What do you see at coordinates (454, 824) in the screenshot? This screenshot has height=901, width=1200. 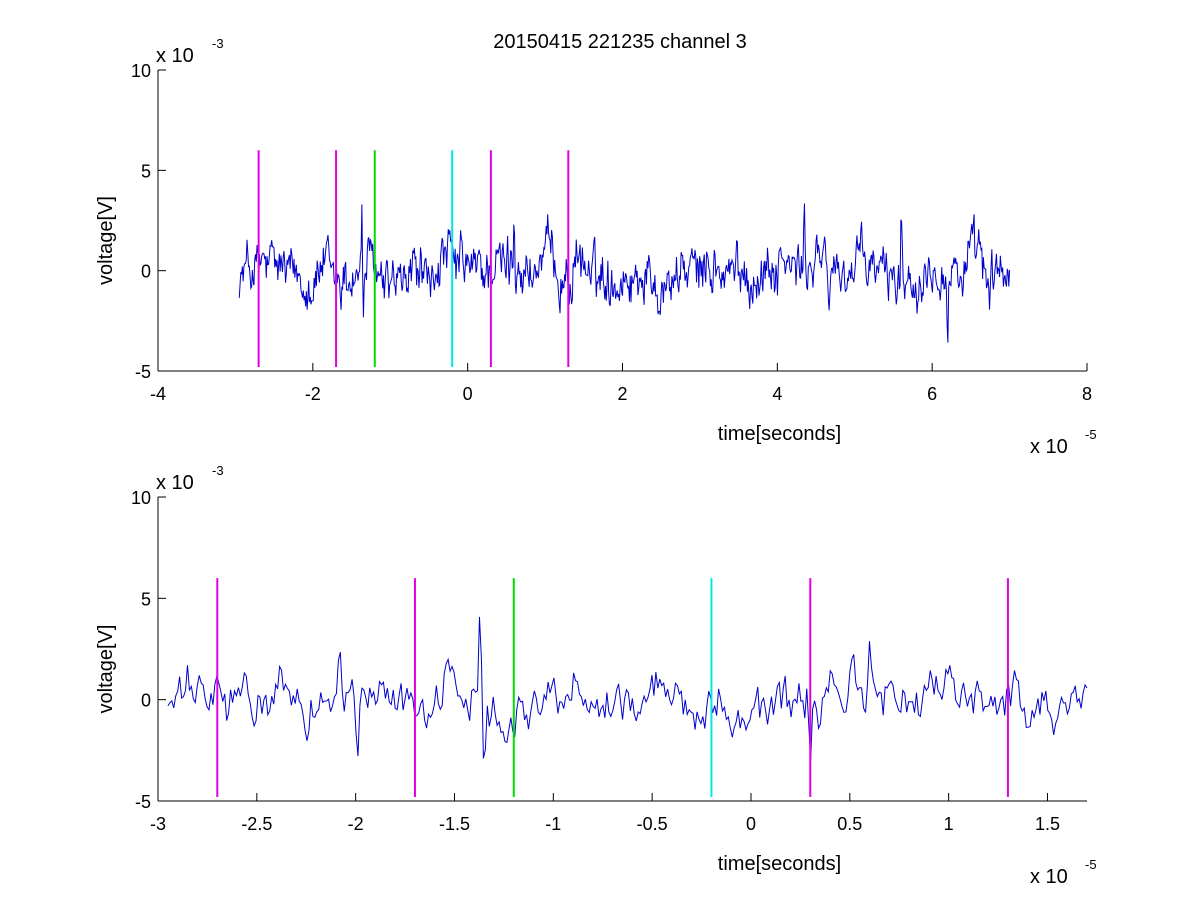 I see `x-tick-label: -1.5` at bounding box center [454, 824].